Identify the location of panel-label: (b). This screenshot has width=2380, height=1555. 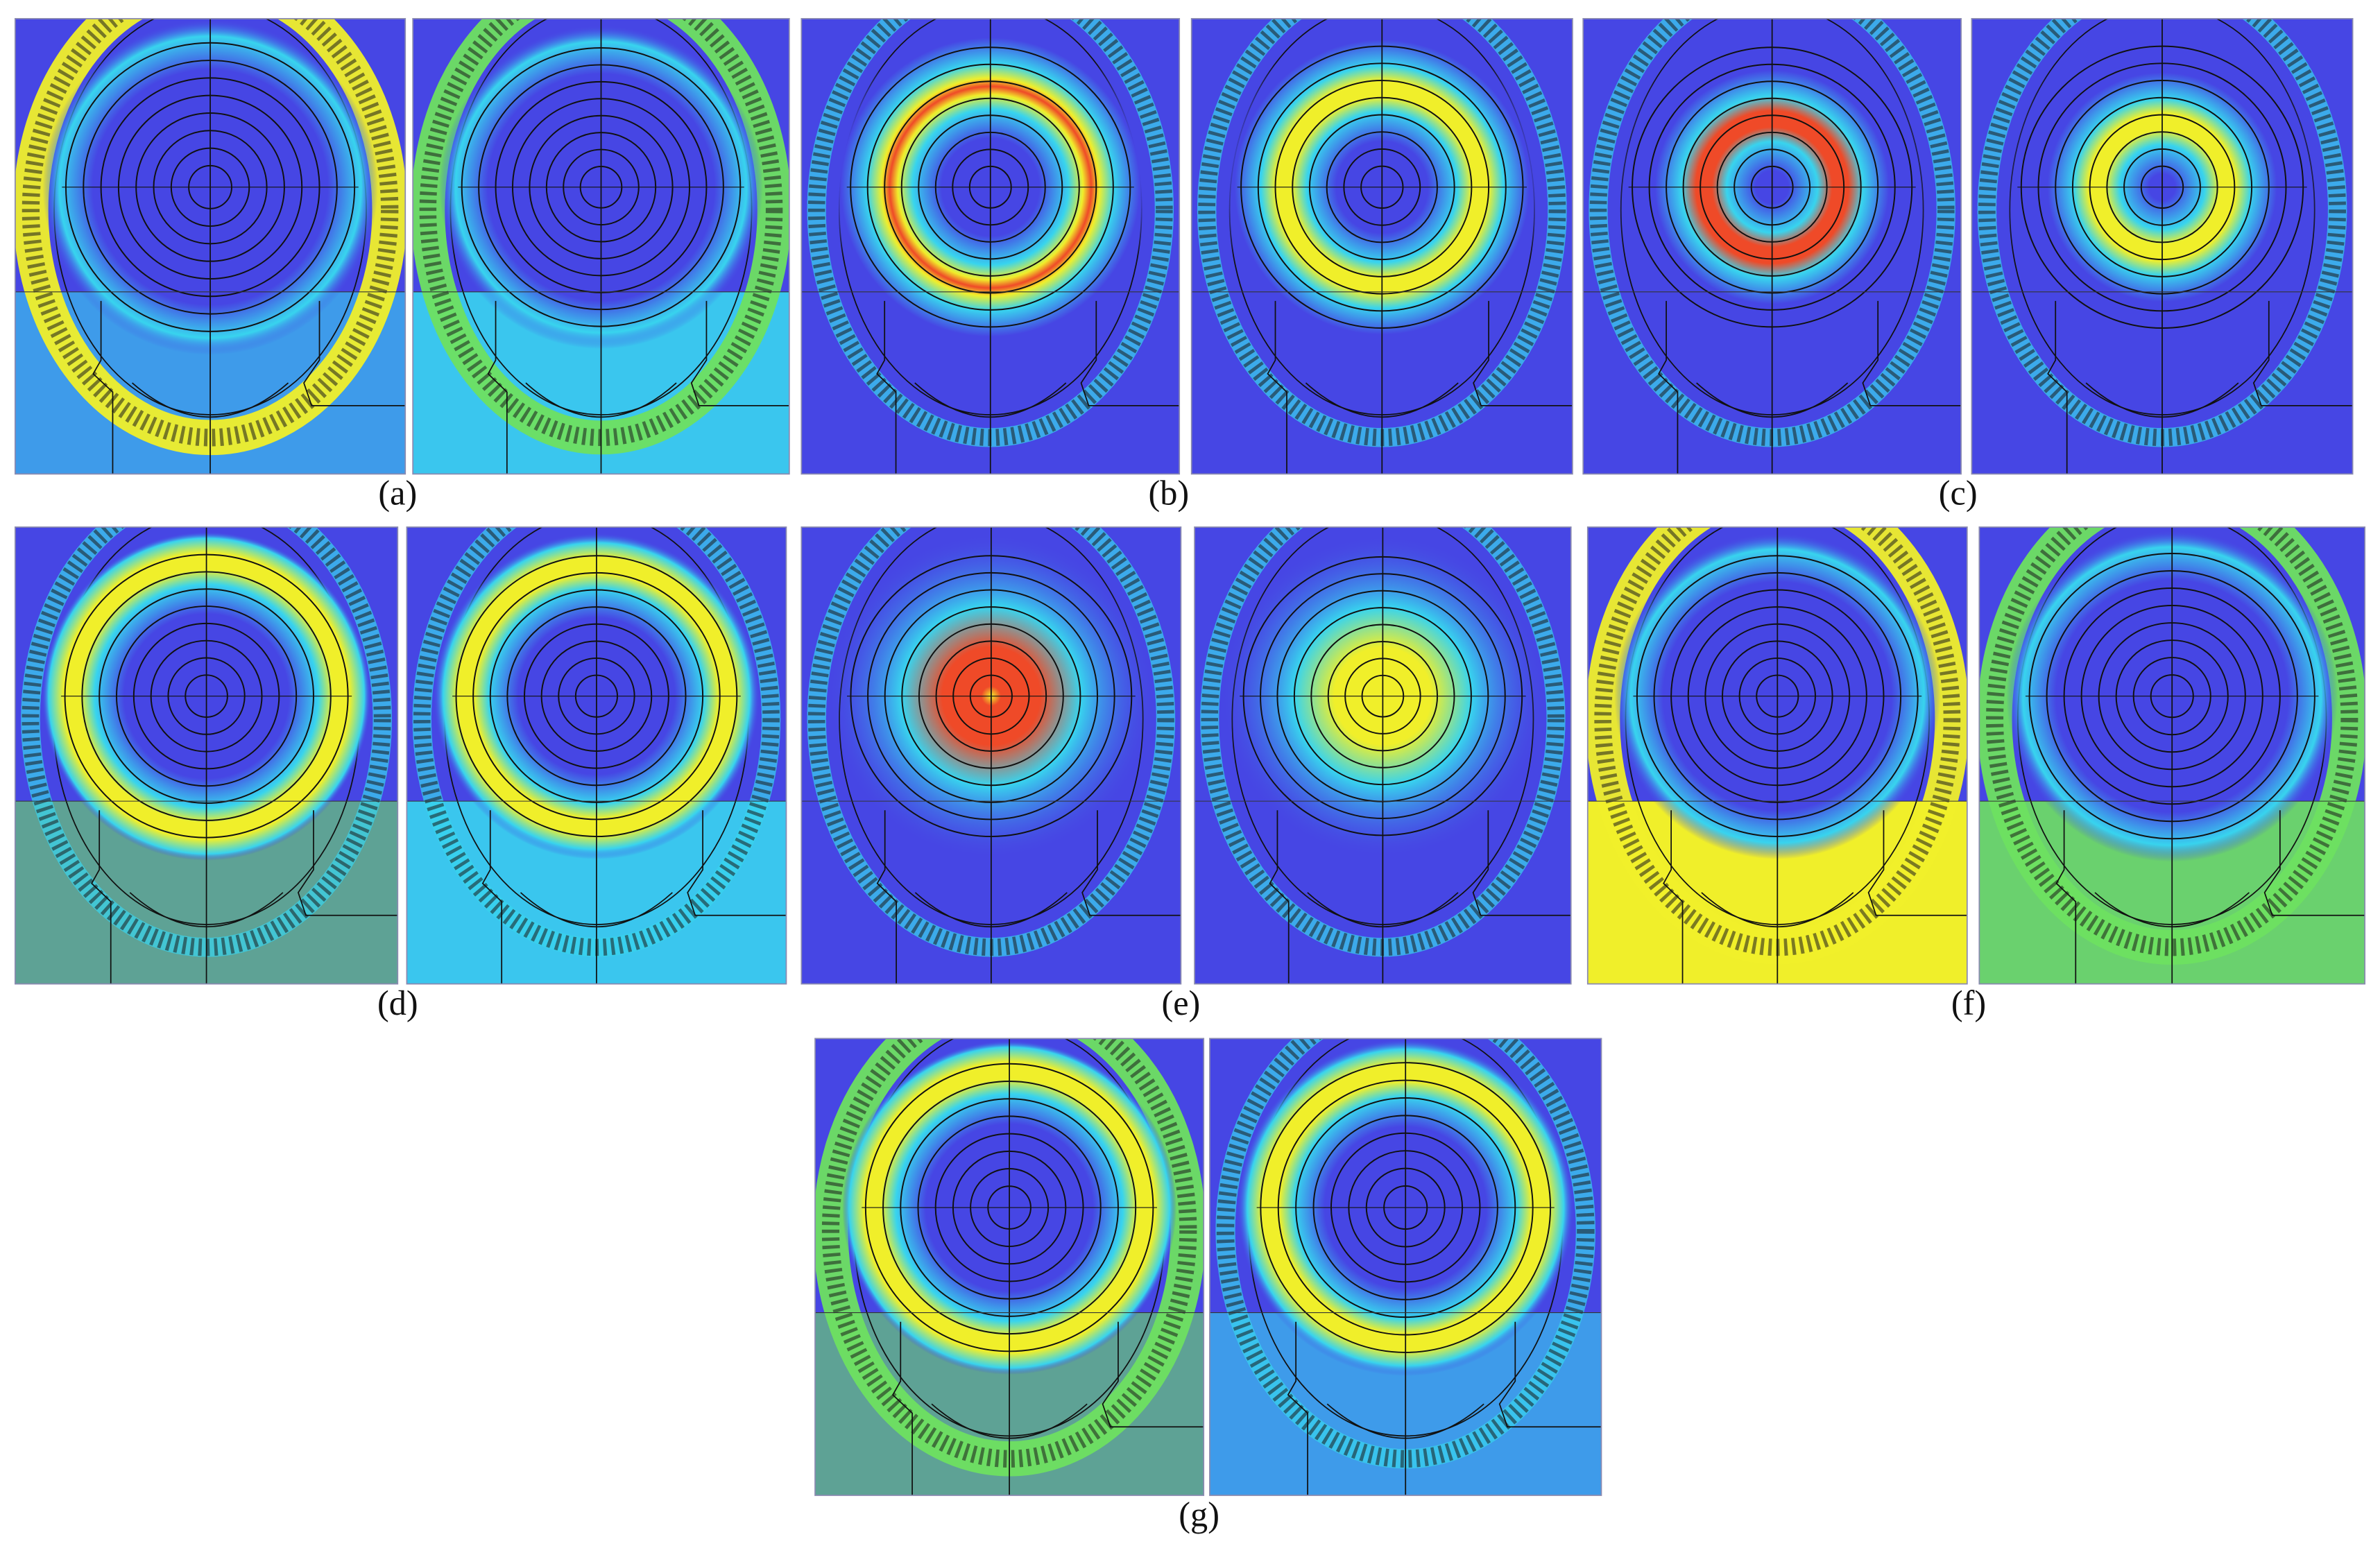
(1169, 493).